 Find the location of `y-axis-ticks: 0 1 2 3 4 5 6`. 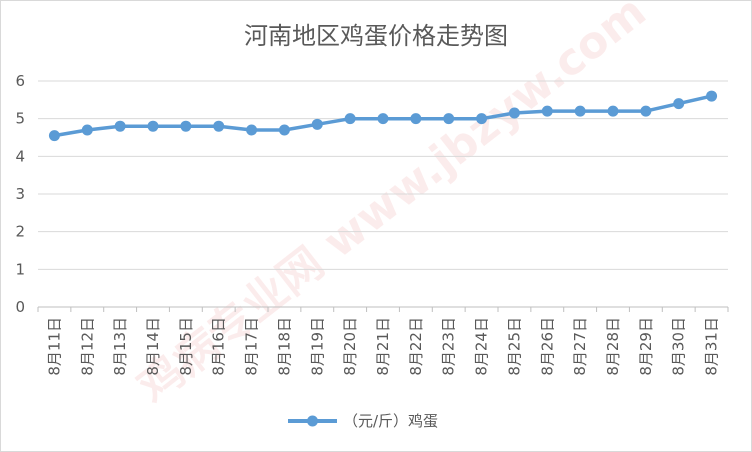

y-axis-ticks: 0 1 2 3 4 5 6 is located at coordinates (20, 194).